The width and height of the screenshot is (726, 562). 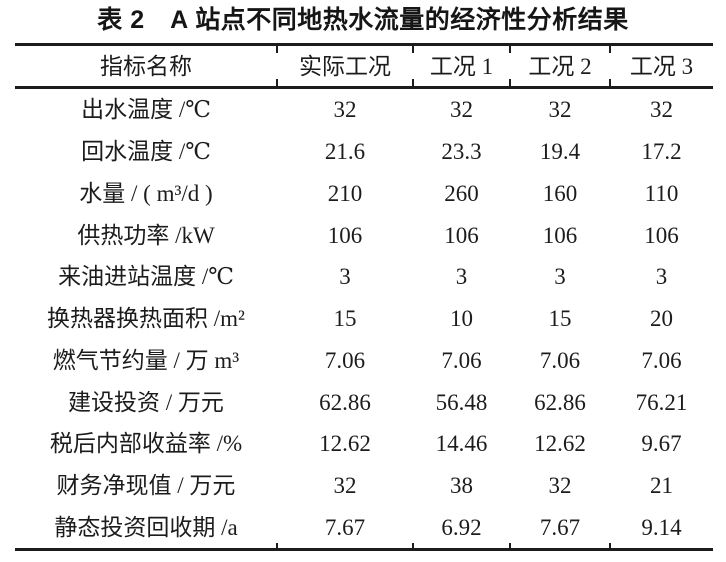 I want to click on table-row: 燃气节约量 / 万 m³ 7.06 7.06 7.06 7.06, so click(x=364, y=360).